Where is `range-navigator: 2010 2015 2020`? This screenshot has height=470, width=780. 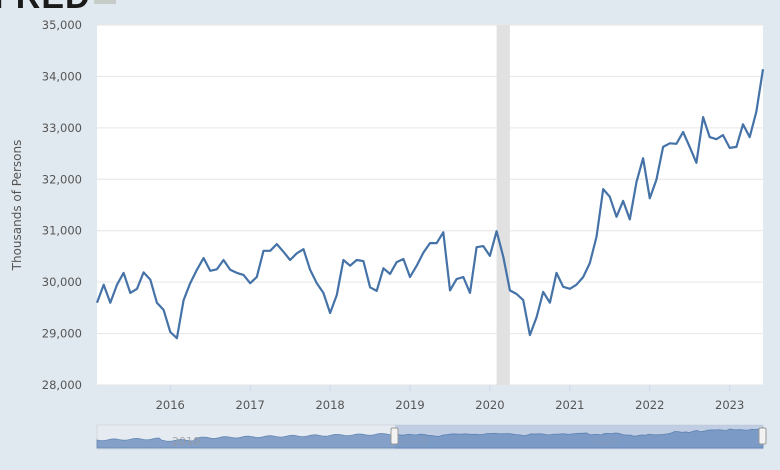 range-navigator: 2010 2015 2020 is located at coordinates (431, 437).